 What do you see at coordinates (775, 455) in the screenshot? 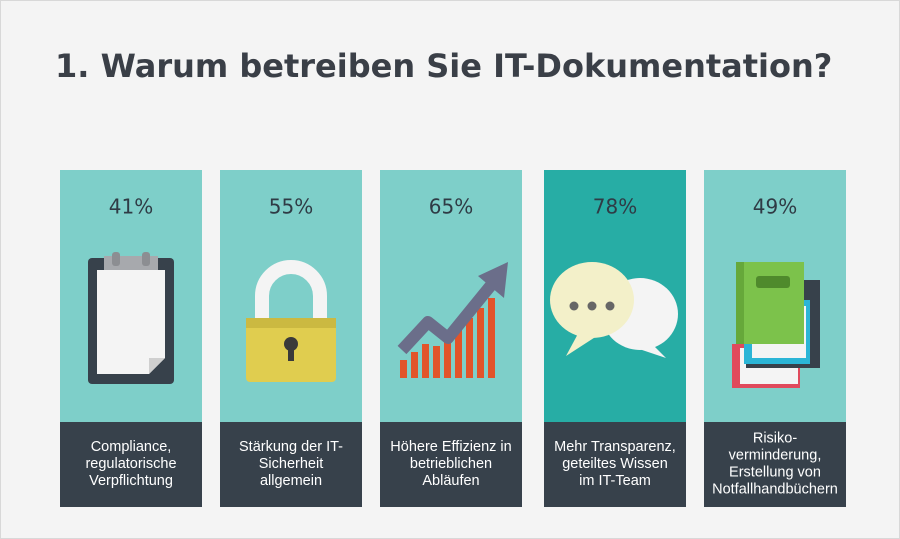
I see `card-label: verminderung,` at bounding box center [775, 455].